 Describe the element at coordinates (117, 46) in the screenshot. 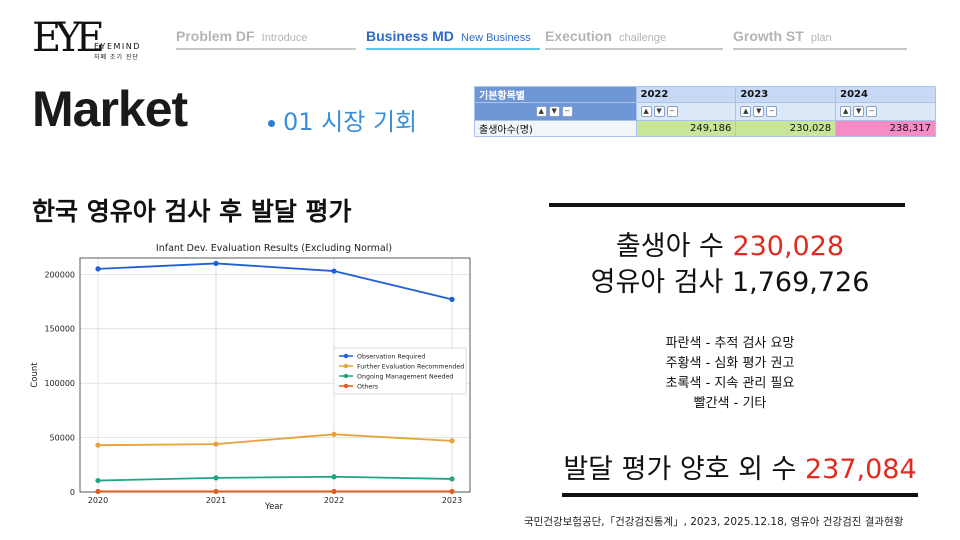

I see `logo-english: EYEMIND` at that location.